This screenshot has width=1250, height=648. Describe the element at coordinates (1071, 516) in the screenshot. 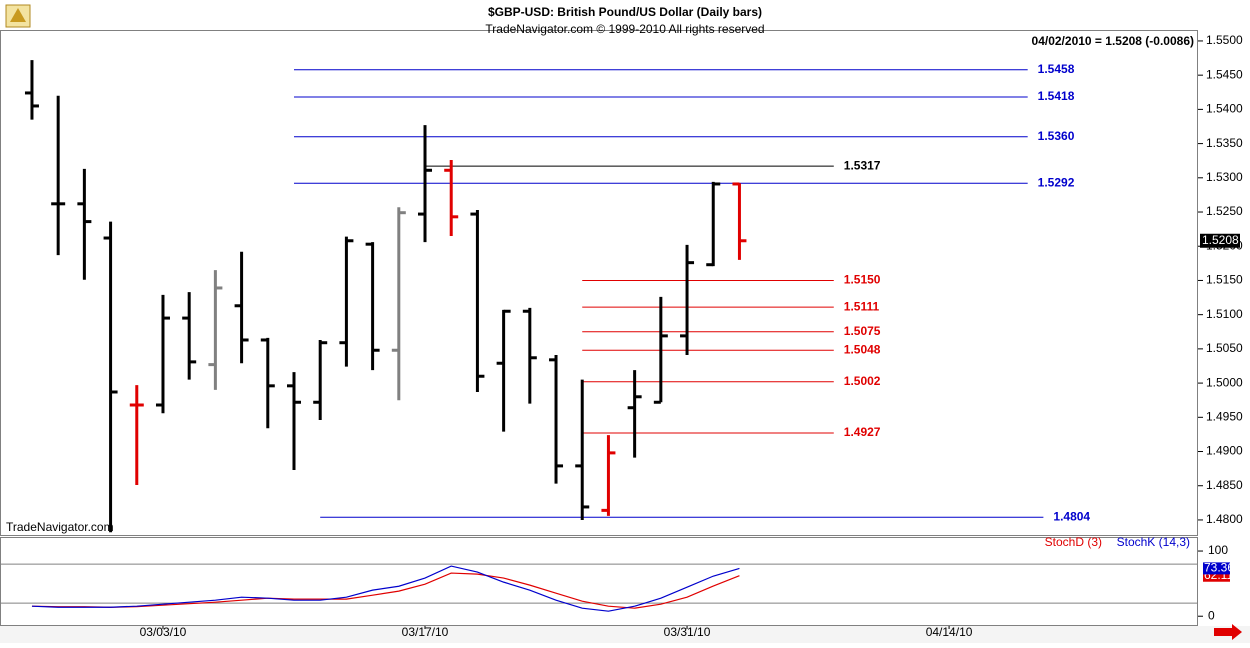

I see `level-label: 1.4804` at that location.